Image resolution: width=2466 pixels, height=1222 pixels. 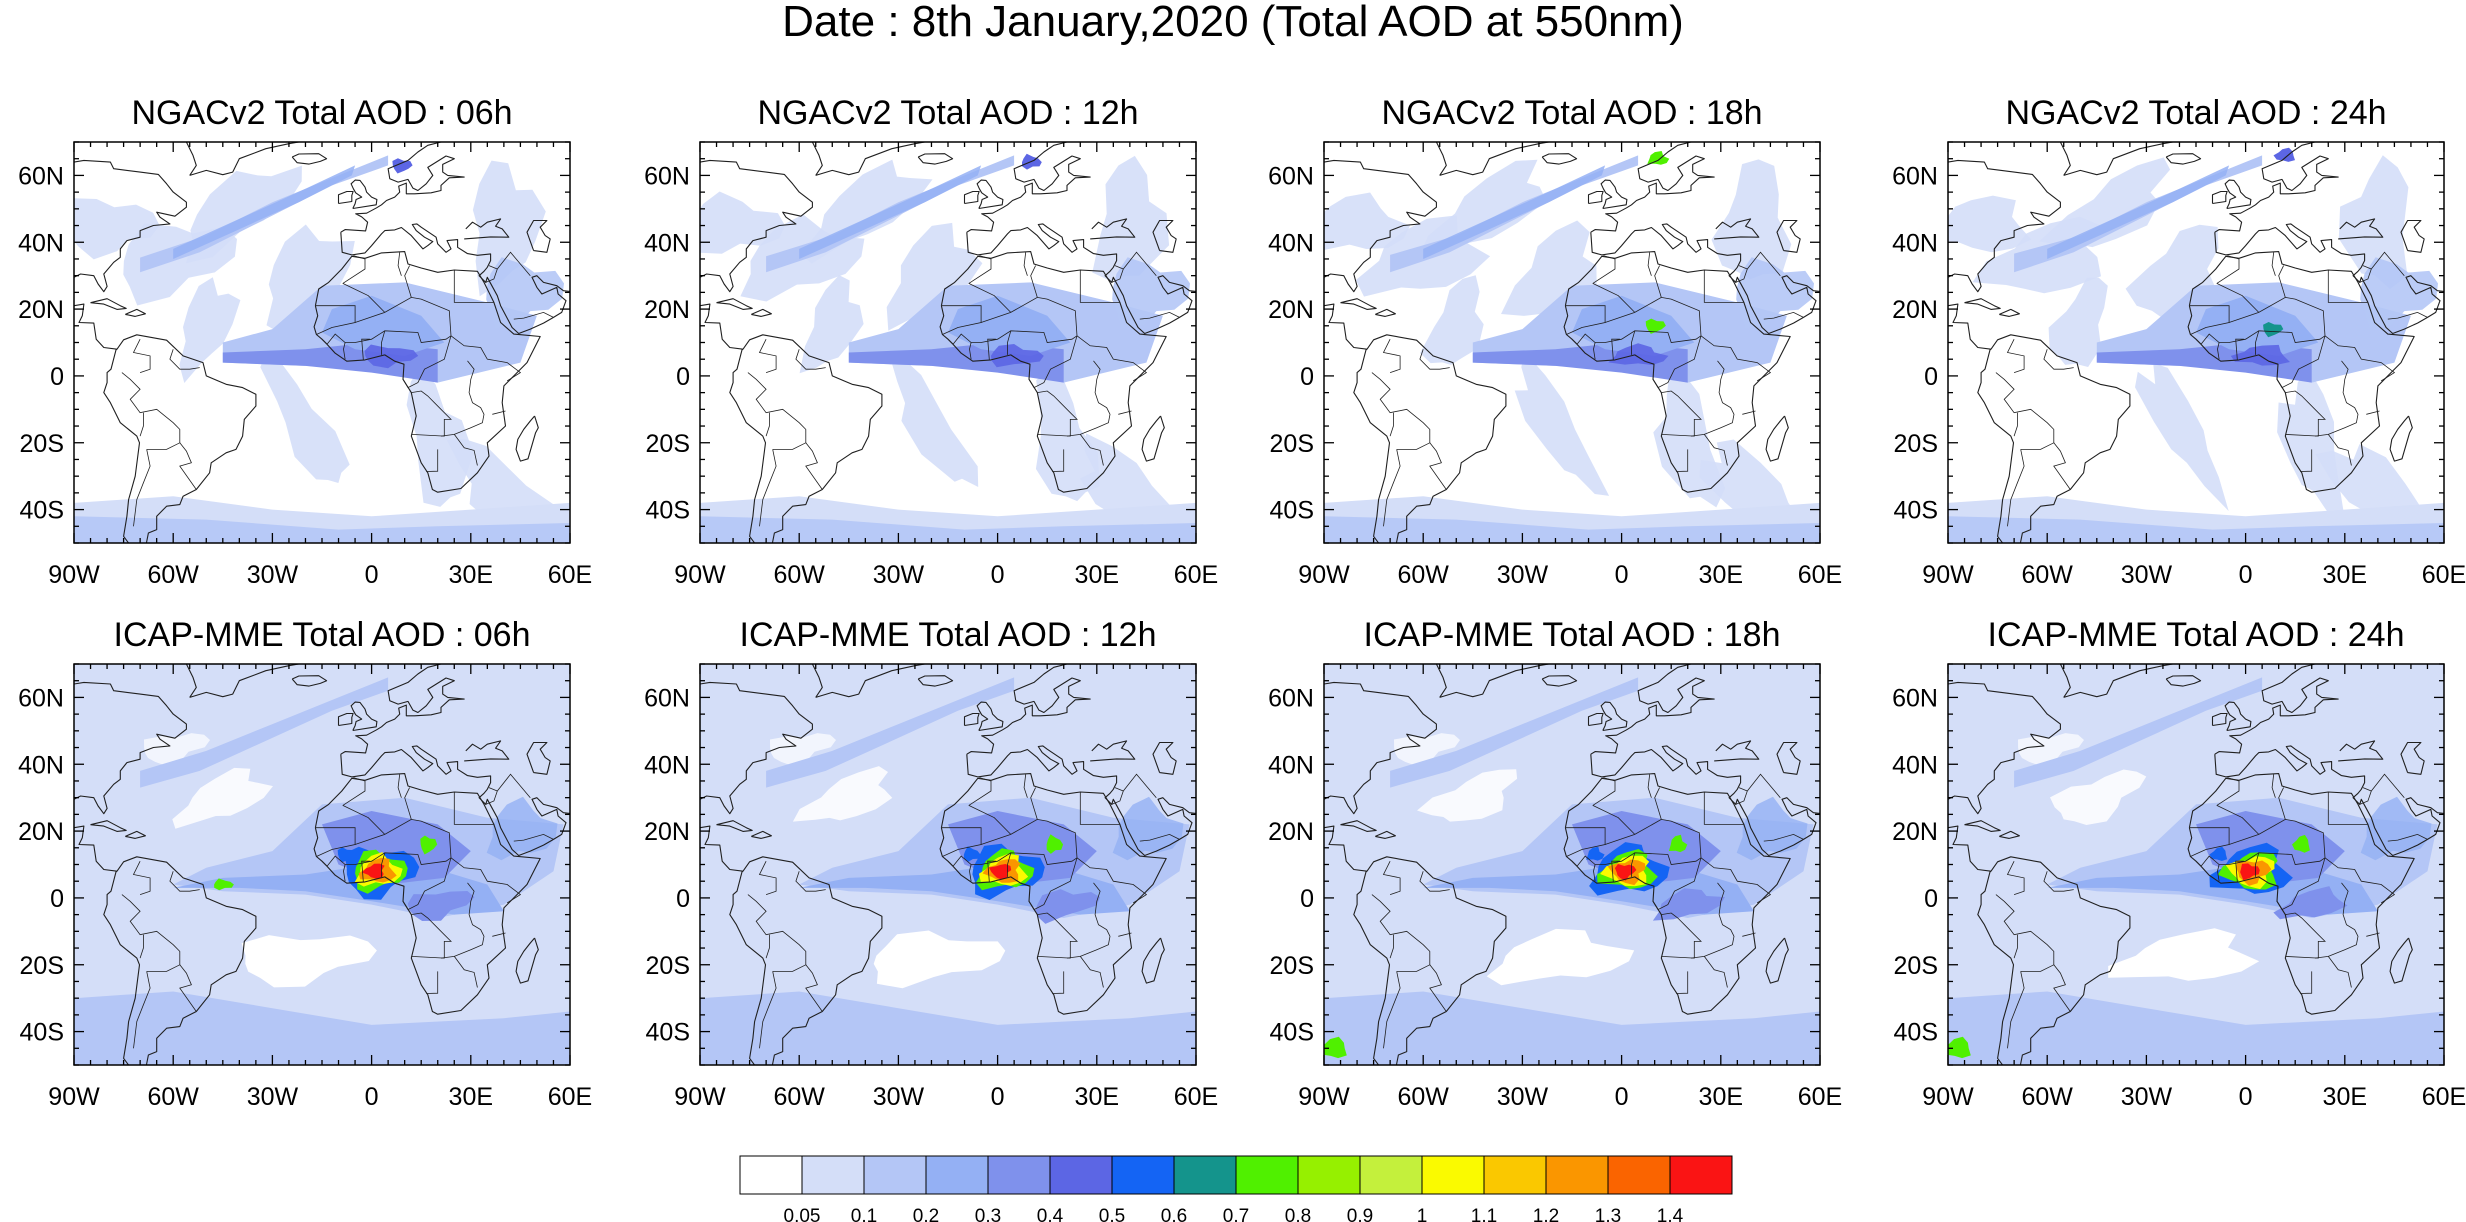 What do you see at coordinates (802, 1214) in the screenshot?
I see `colorbar-label: 0.05` at bounding box center [802, 1214].